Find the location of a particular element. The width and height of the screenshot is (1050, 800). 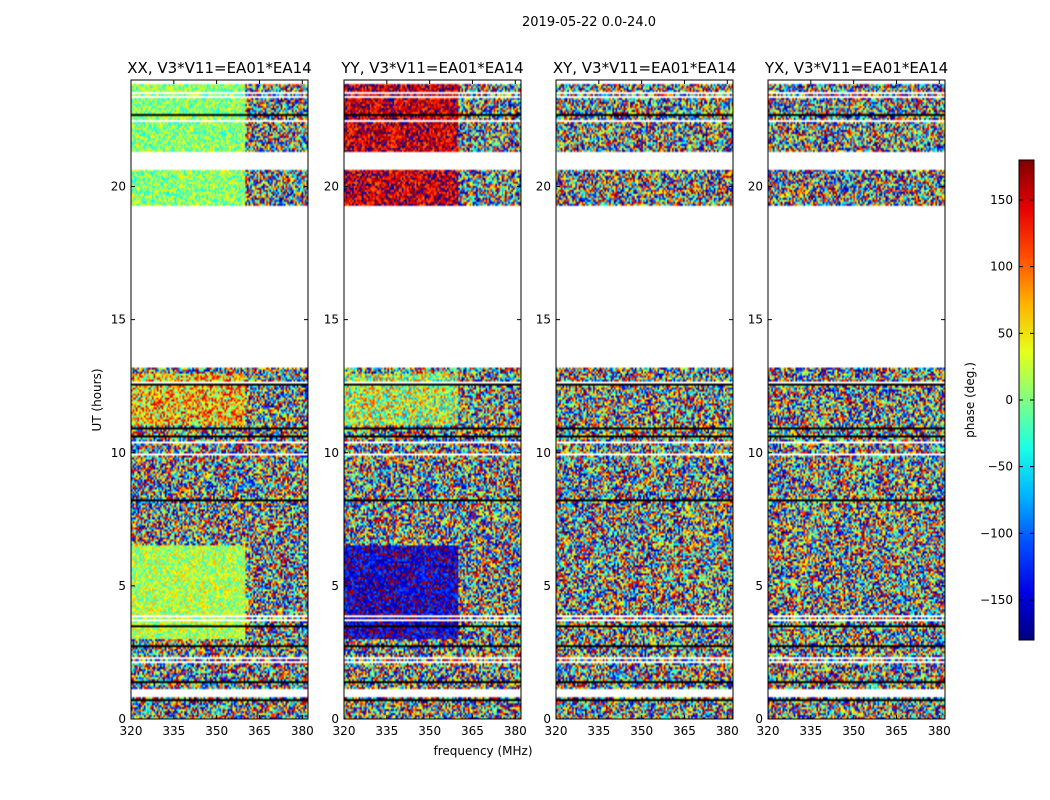

colorbar-tick-label: 0 is located at coordinates (1009, 400).